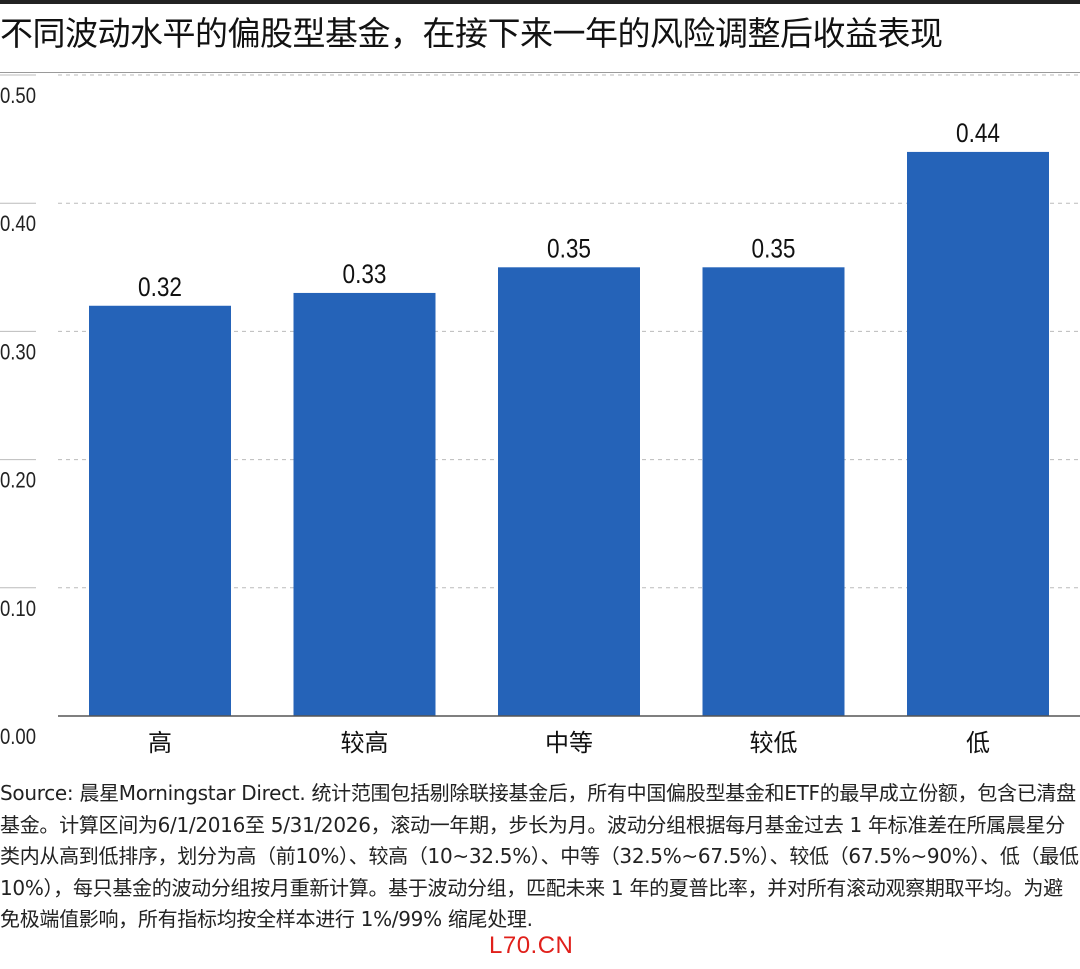 The height and width of the screenshot is (969, 1080). Describe the element at coordinates (18, 223) in the screenshot. I see `y-tick-label: 0.40` at that location.